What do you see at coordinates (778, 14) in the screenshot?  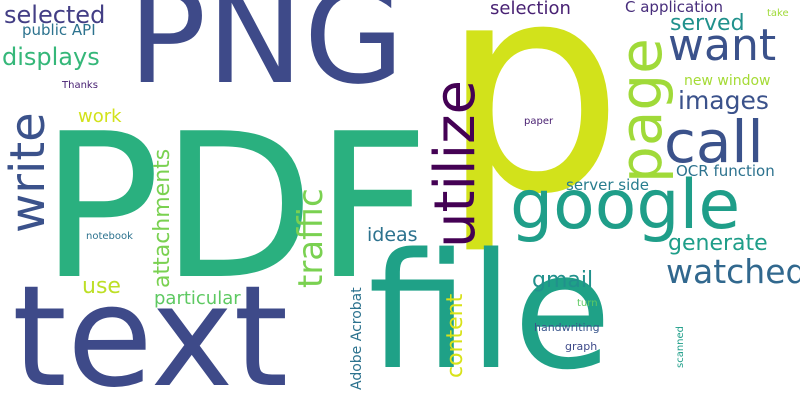 I see `word-take: take` at bounding box center [778, 14].